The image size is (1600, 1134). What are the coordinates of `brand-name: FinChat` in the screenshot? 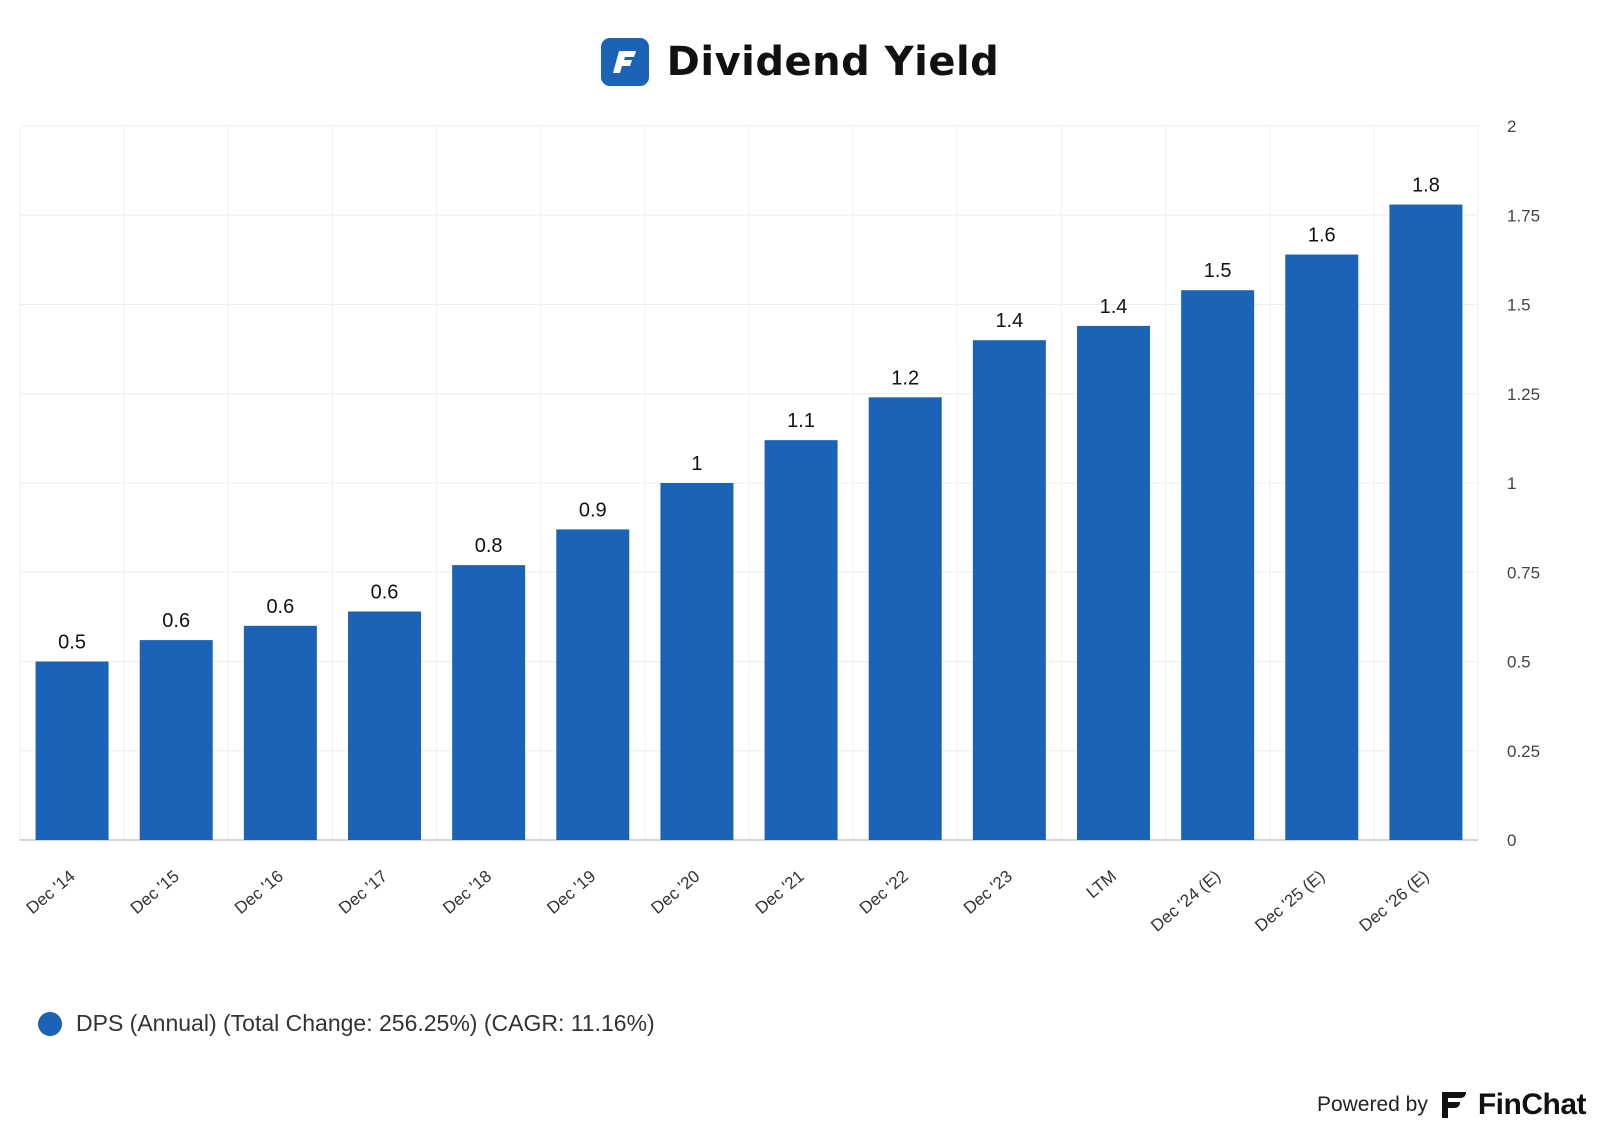 It's located at (1532, 1104).